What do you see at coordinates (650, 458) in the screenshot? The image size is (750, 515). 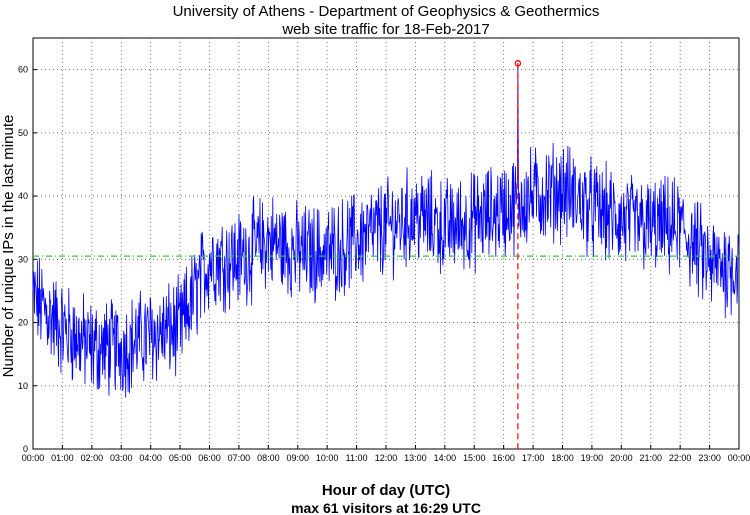 I see `x-tick-label: 21:00` at bounding box center [650, 458].